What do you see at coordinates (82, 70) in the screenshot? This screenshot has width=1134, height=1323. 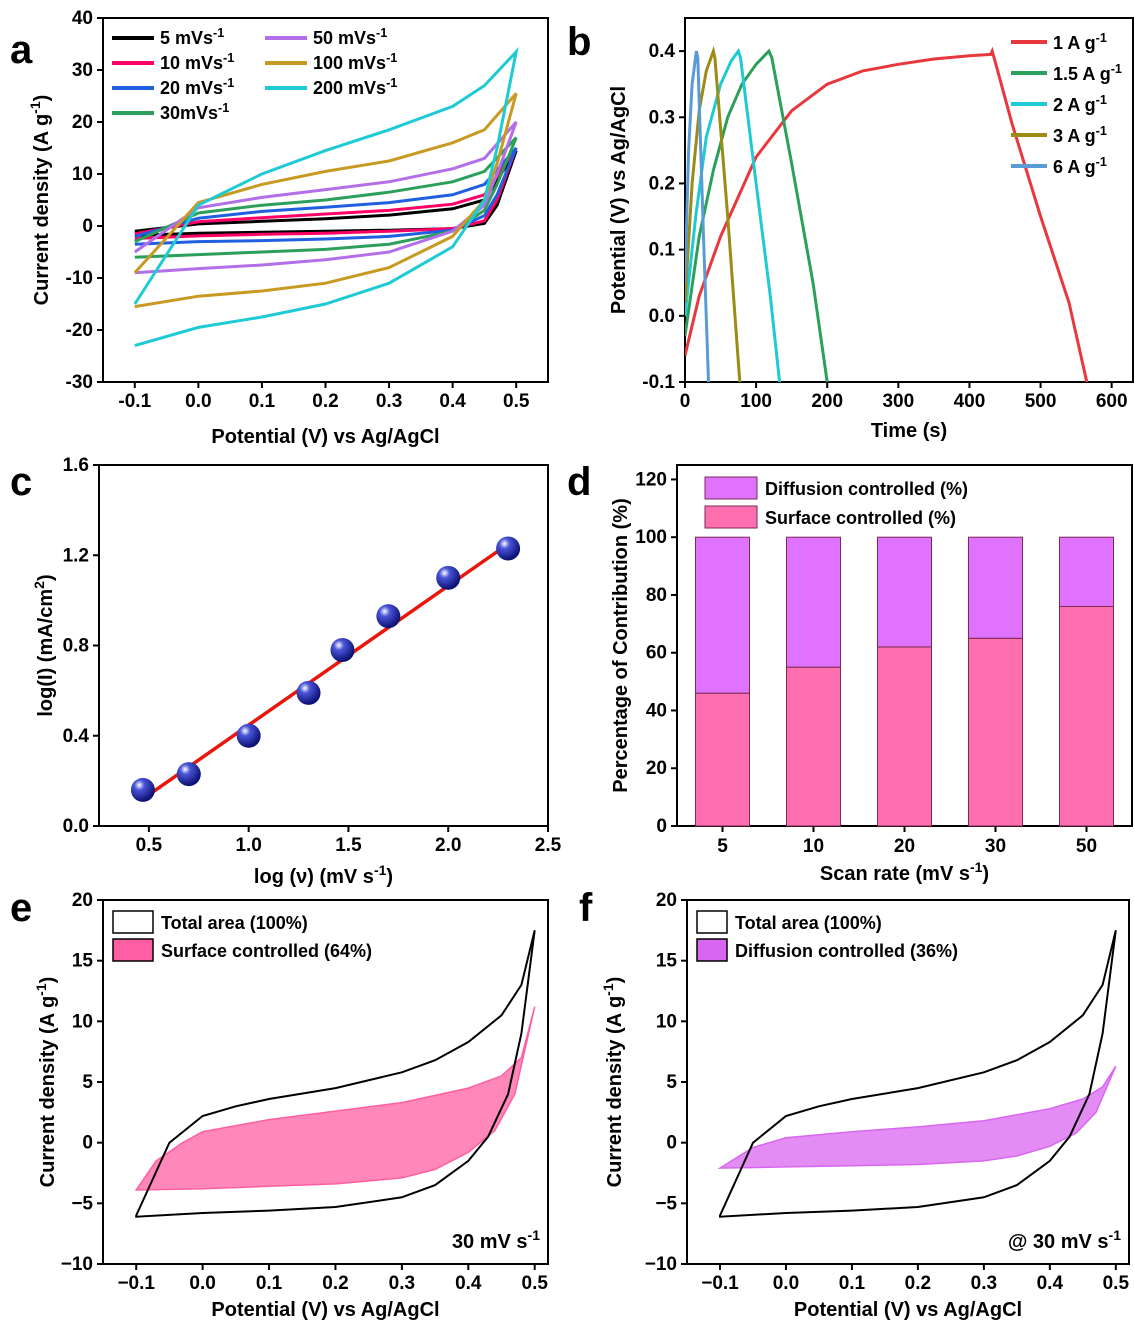 I see `y-tick-label: 30` at bounding box center [82, 70].